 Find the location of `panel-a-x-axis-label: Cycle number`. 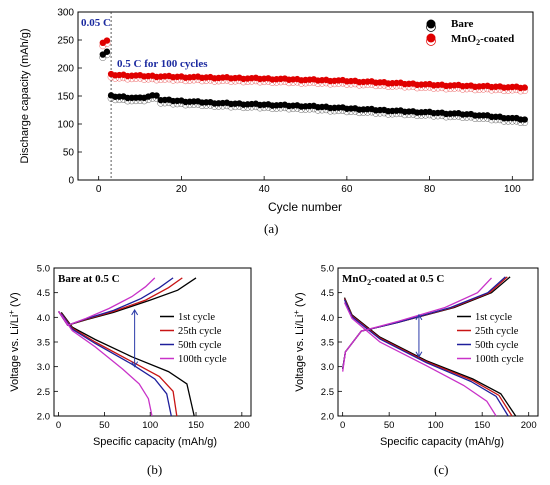

panel-a-x-axis-label: Cycle number is located at coordinates (305, 207).